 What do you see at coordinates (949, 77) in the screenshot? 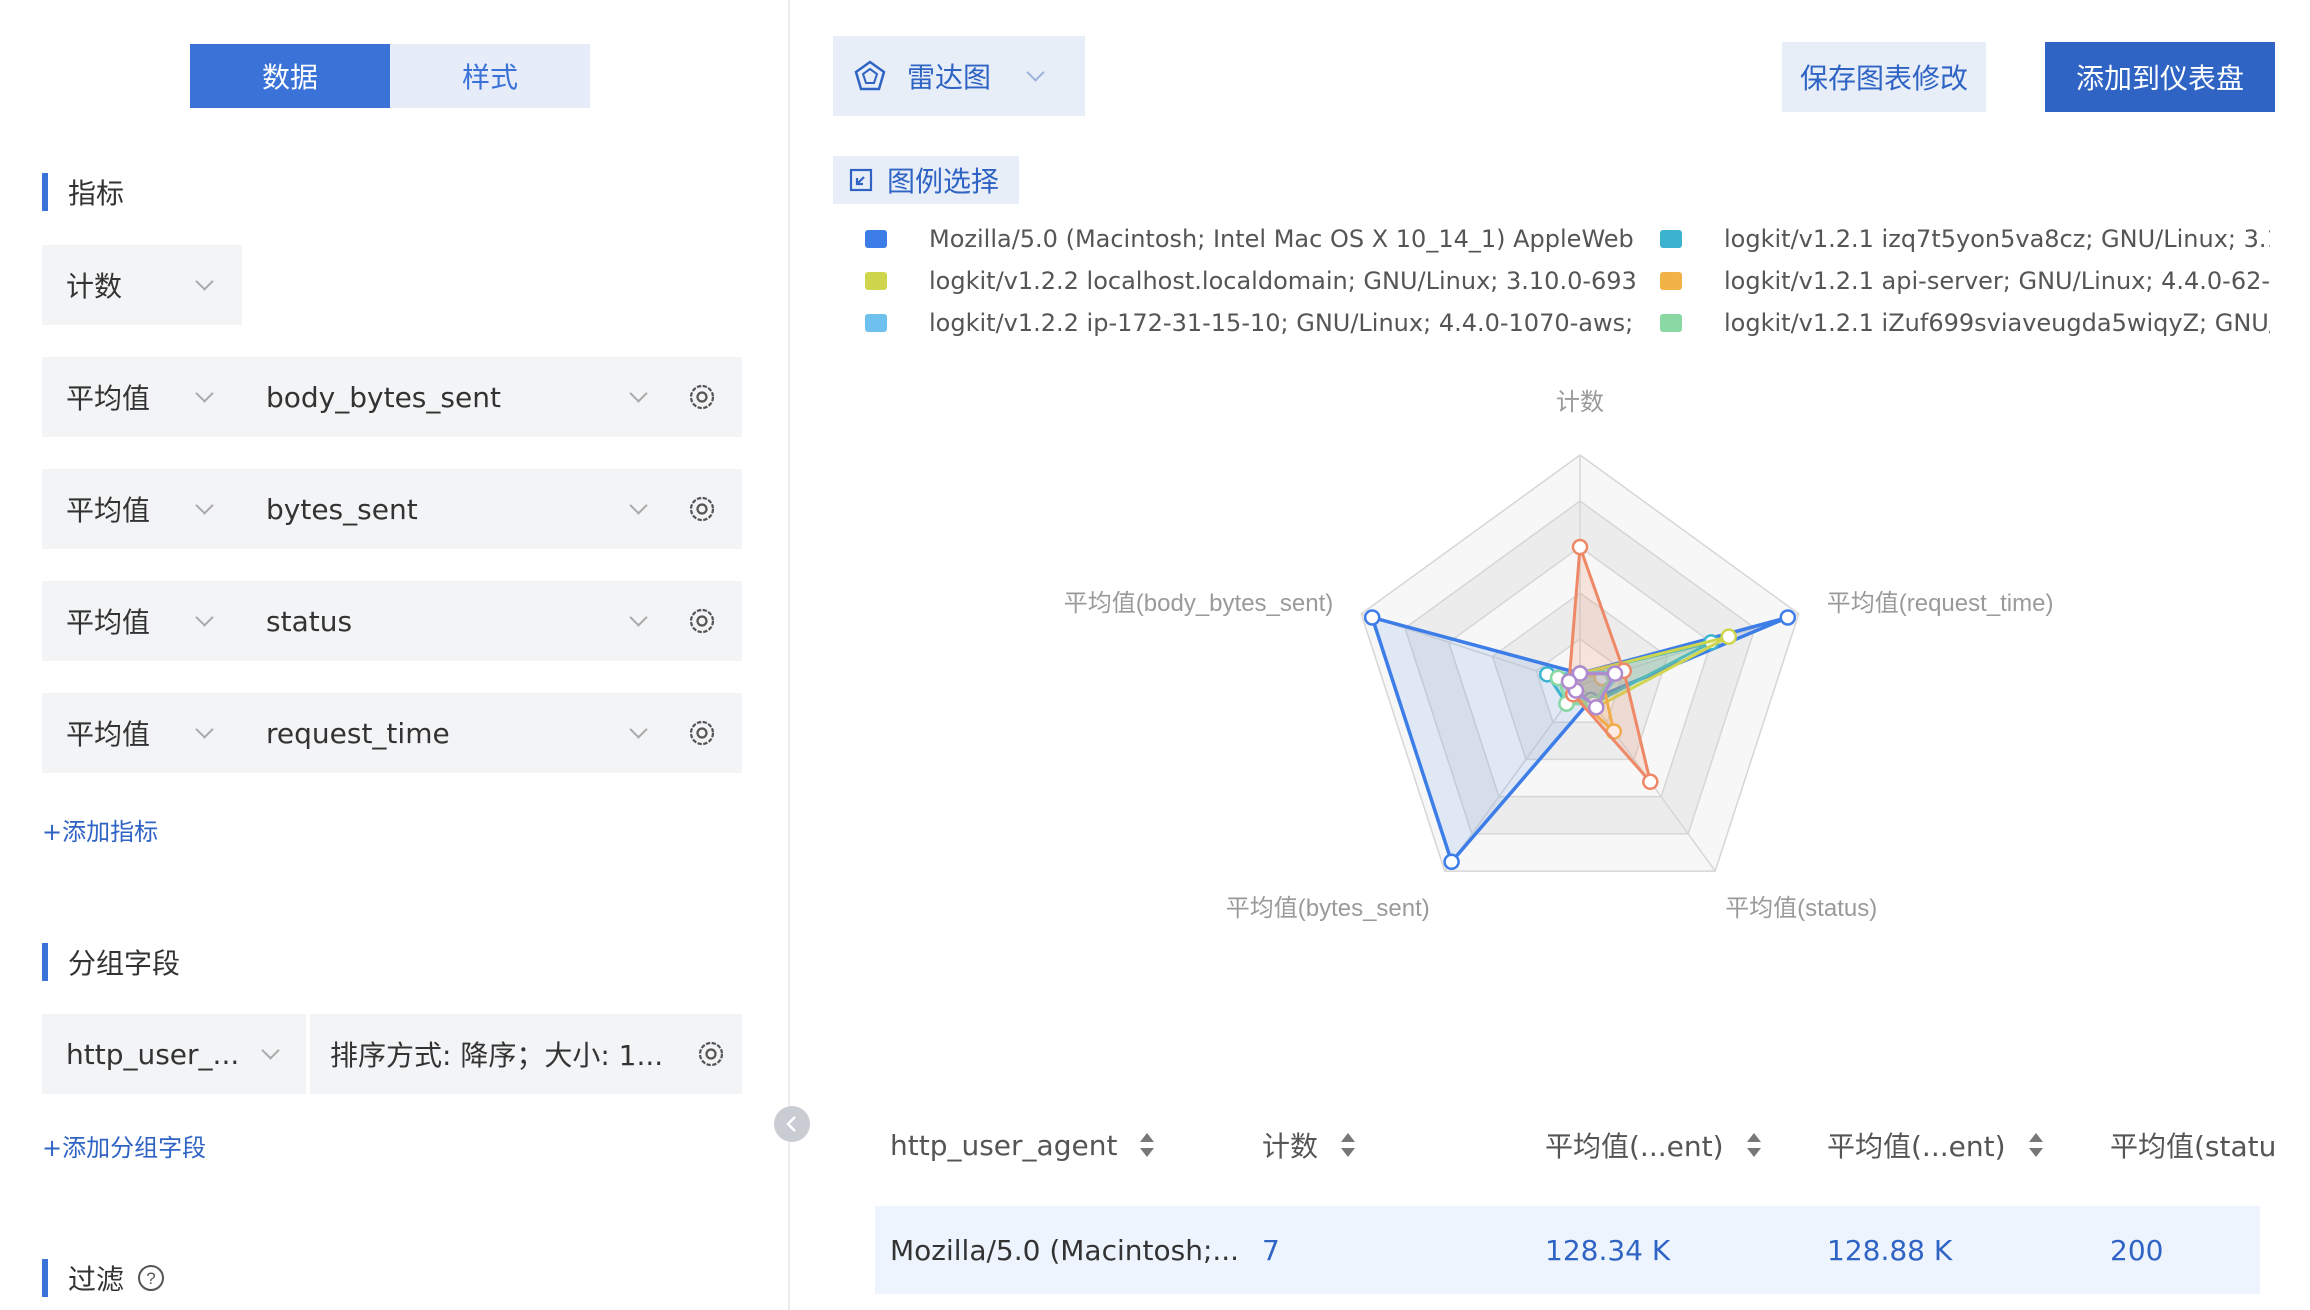
I see `chart-type-label: 雷达图` at bounding box center [949, 77].